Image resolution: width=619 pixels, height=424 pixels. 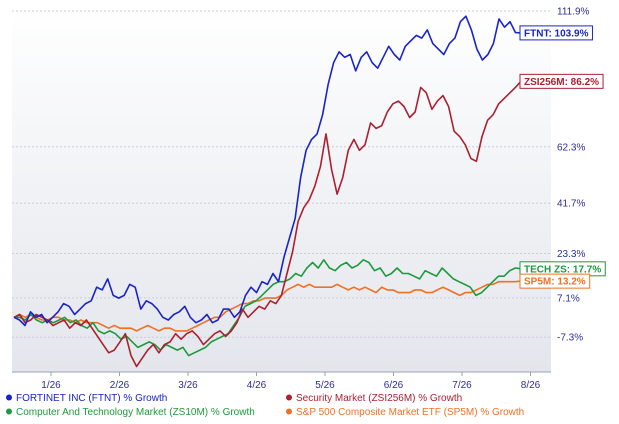 I want to click on legend-item: FORTINET INC (FTNT) % Growth, so click(x=86, y=398).